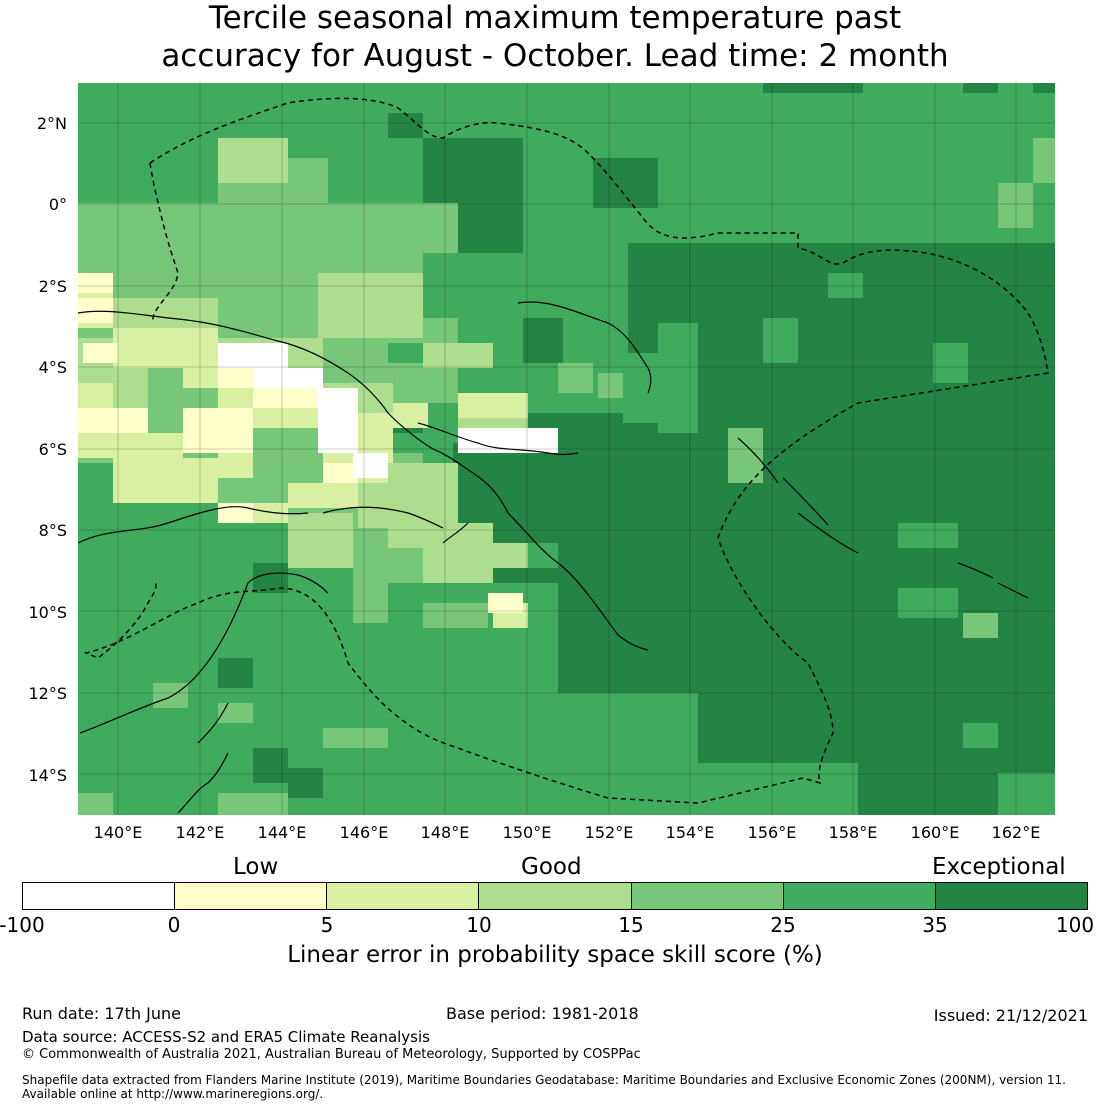 This screenshot has width=1110, height=1110. I want to click on colorbar-tick: 5, so click(327, 925).